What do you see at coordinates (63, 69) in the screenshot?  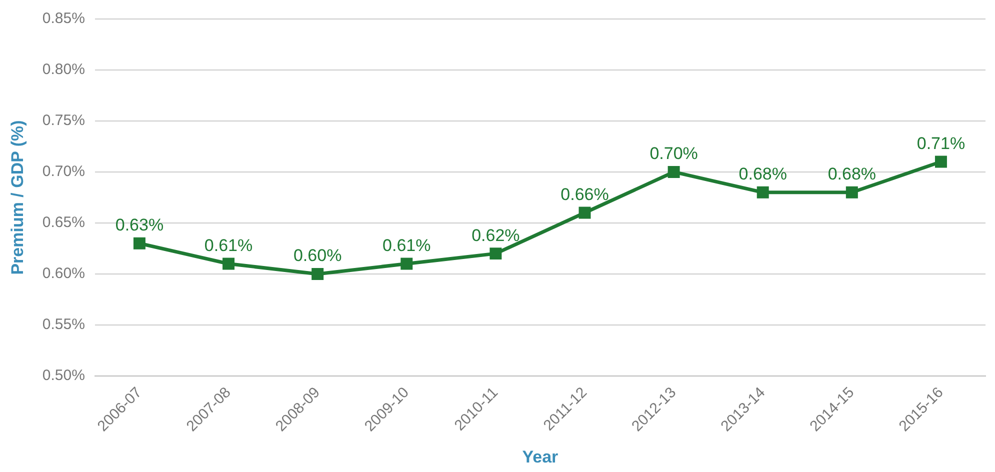 I see `y-tick-label: 0.80%` at bounding box center [63, 69].